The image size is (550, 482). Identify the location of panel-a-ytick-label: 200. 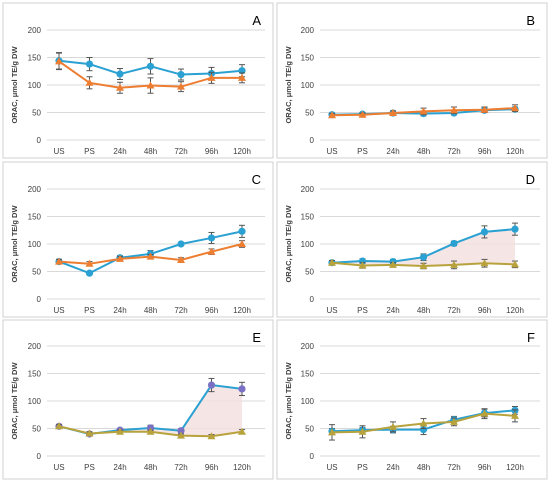
(35, 30).